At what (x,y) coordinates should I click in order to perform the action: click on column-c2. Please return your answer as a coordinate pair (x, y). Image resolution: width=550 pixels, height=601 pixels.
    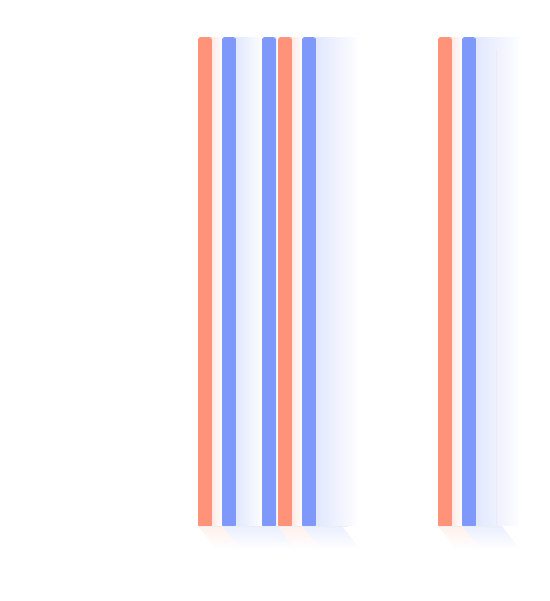
    Looking at the image, I should click on (229, 281).